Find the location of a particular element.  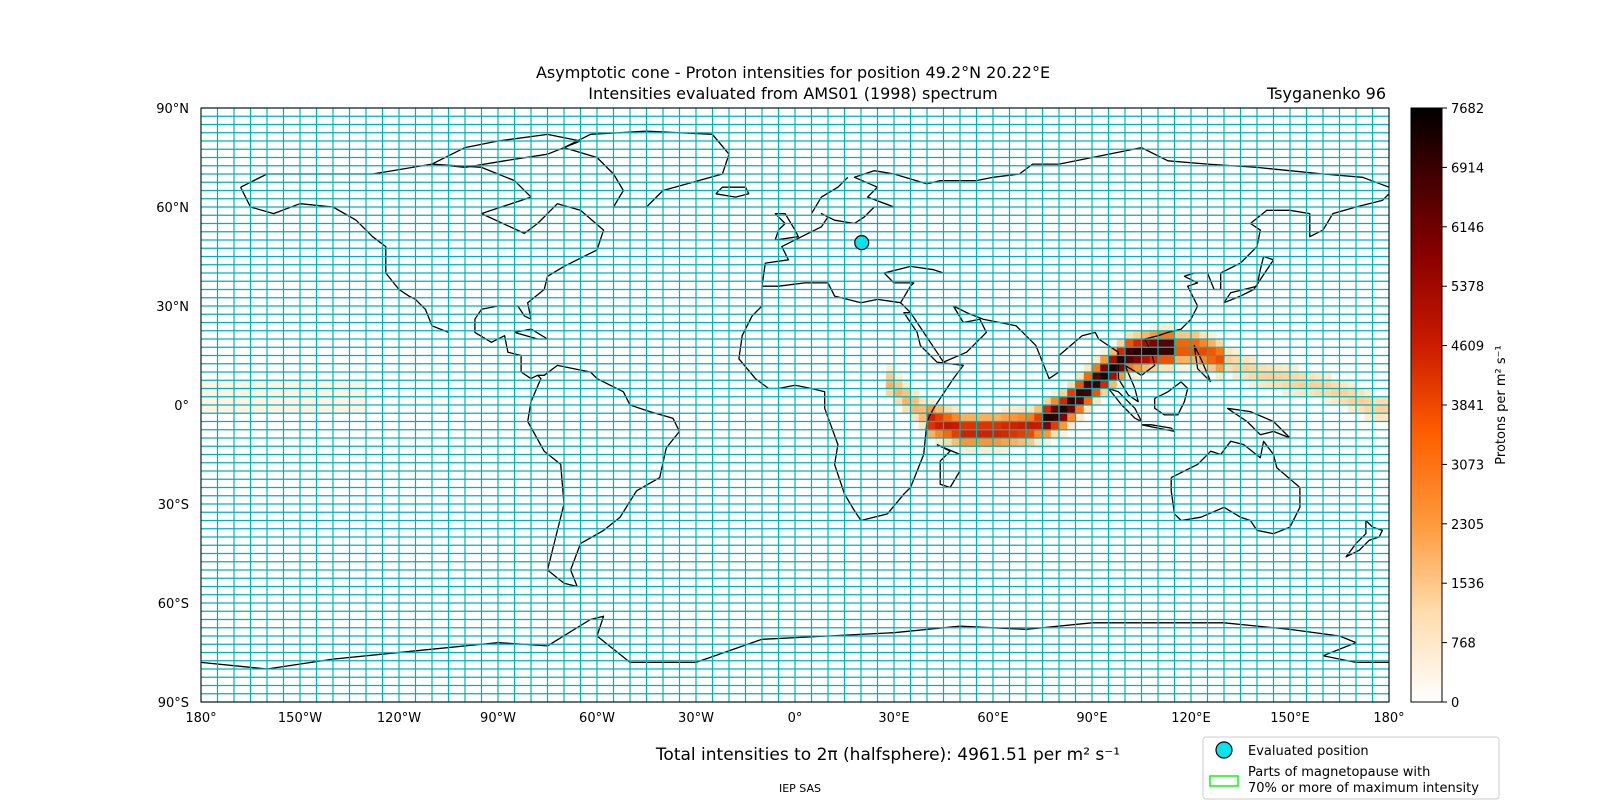

colorbar-tick-label: 2305 is located at coordinates (1467, 525).